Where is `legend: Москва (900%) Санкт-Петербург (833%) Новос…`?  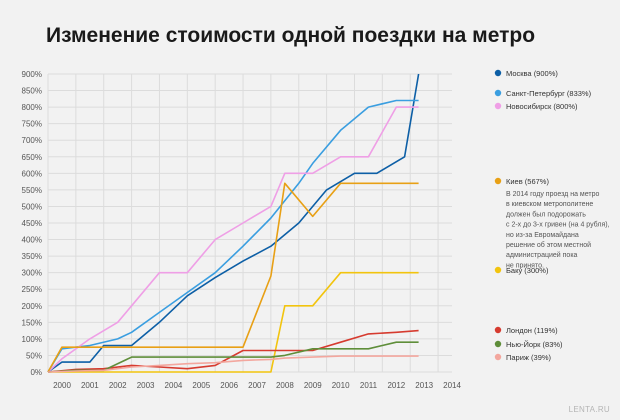
legend: Москва (900%) Санкт-Петербург (833%) Новос… is located at coordinates (552, 215).